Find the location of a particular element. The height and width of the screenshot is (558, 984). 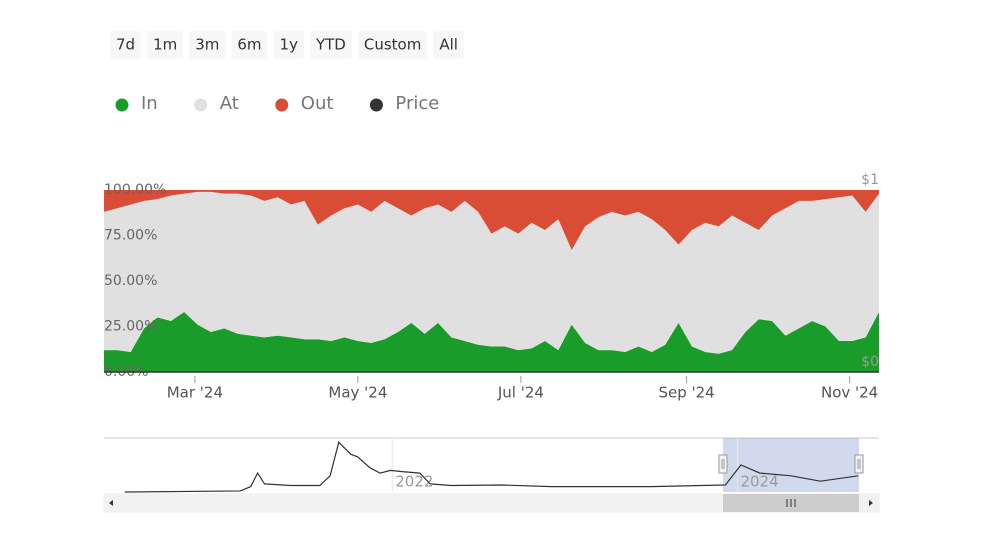

range-button-label: 1m is located at coordinates (165, 45).